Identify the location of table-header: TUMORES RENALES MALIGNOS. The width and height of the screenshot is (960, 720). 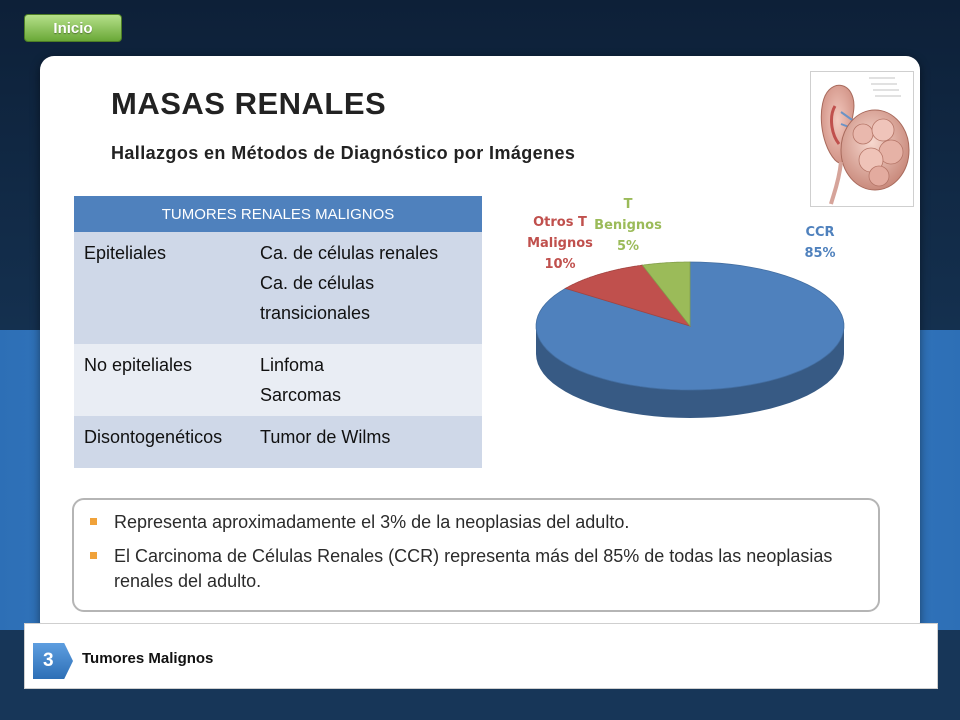
(278, 214).